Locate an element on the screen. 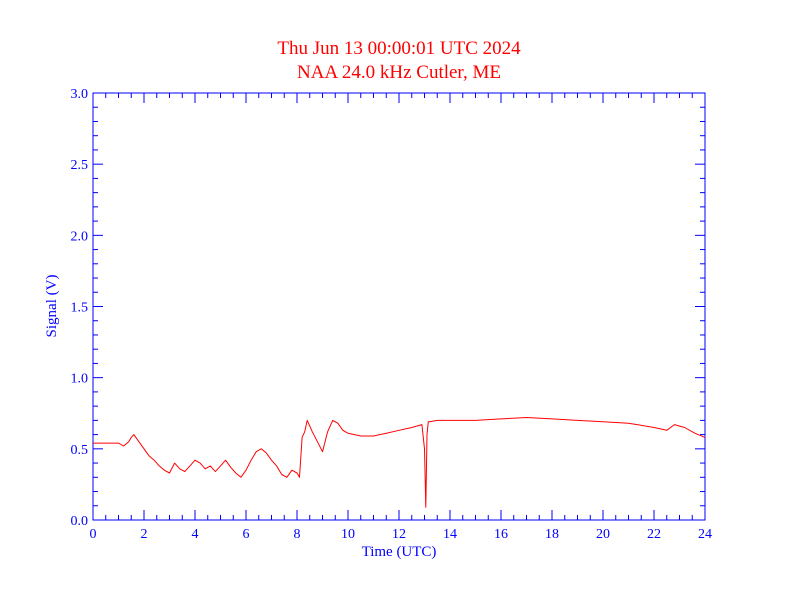  signal-series-line is located at coordinates (399, 462).